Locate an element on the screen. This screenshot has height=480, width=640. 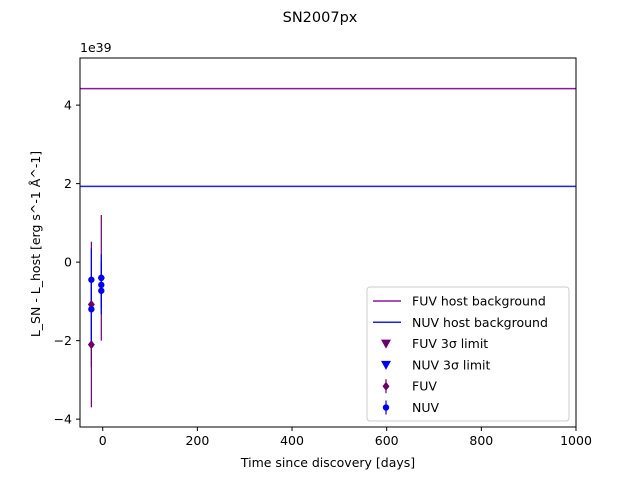
x-tick-label: 800 is located at coordinates (481, 440).